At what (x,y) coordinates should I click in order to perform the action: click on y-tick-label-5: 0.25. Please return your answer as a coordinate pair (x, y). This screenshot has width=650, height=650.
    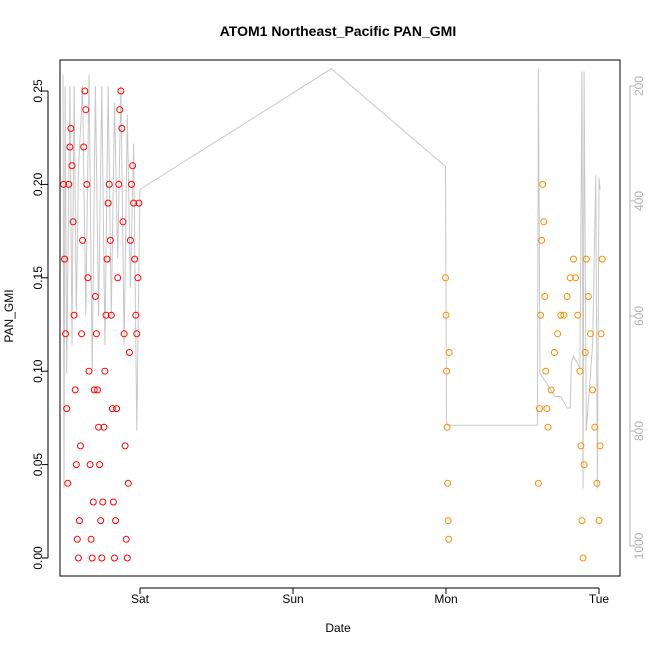
    Looking at the image, I should click on (38, 91).